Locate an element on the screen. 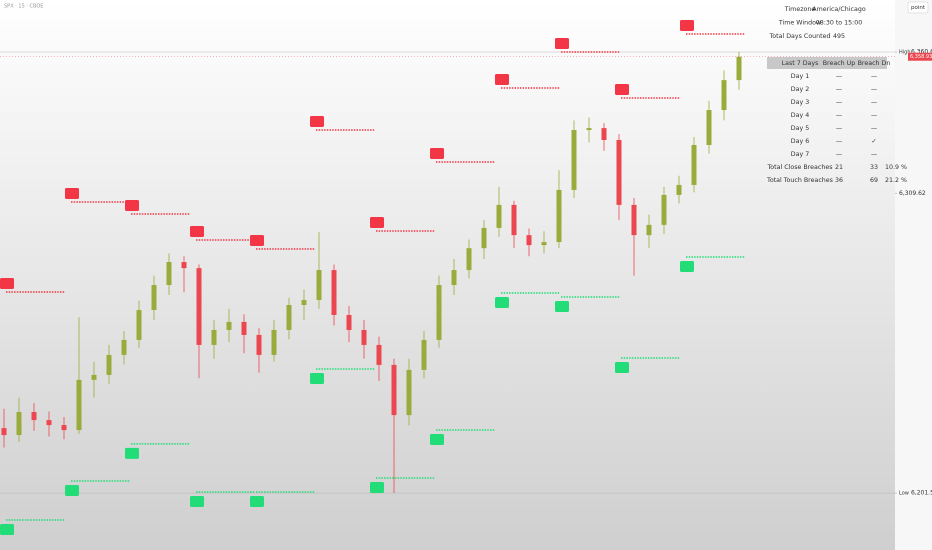 The width and height of the screenshot is (932, 550). high-label: High is located at coordinates (905, 52).